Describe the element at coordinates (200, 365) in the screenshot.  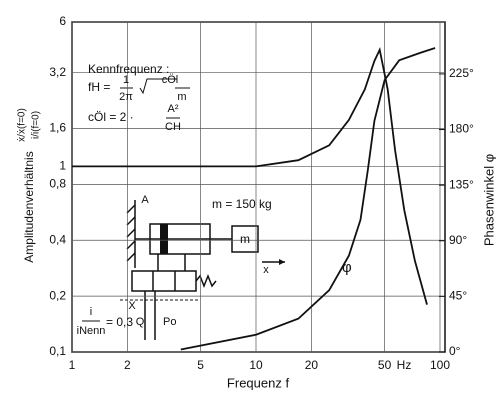
I see `x-tick-label: 5` at that location.